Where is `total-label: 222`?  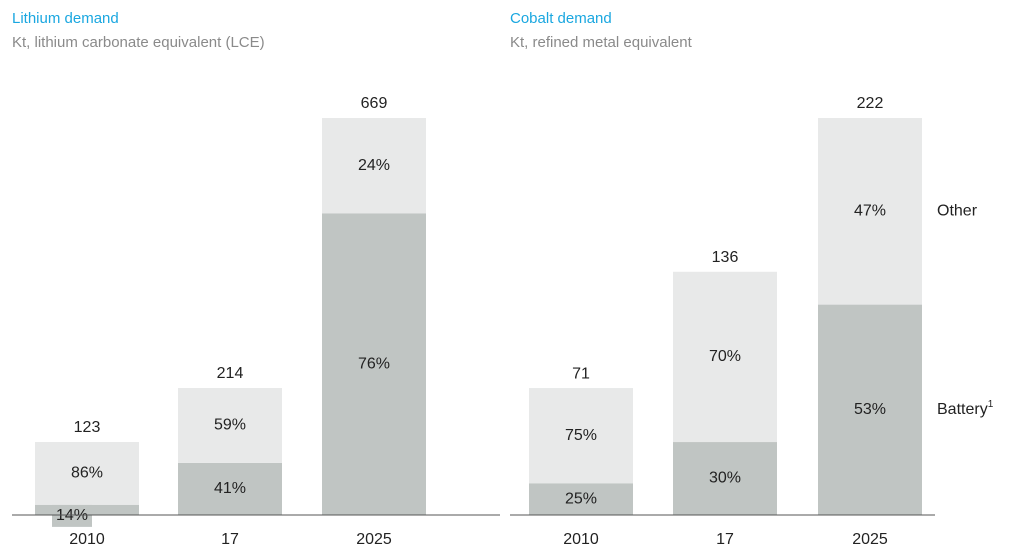 total-label: 222 is located at coordinates (870, 103).